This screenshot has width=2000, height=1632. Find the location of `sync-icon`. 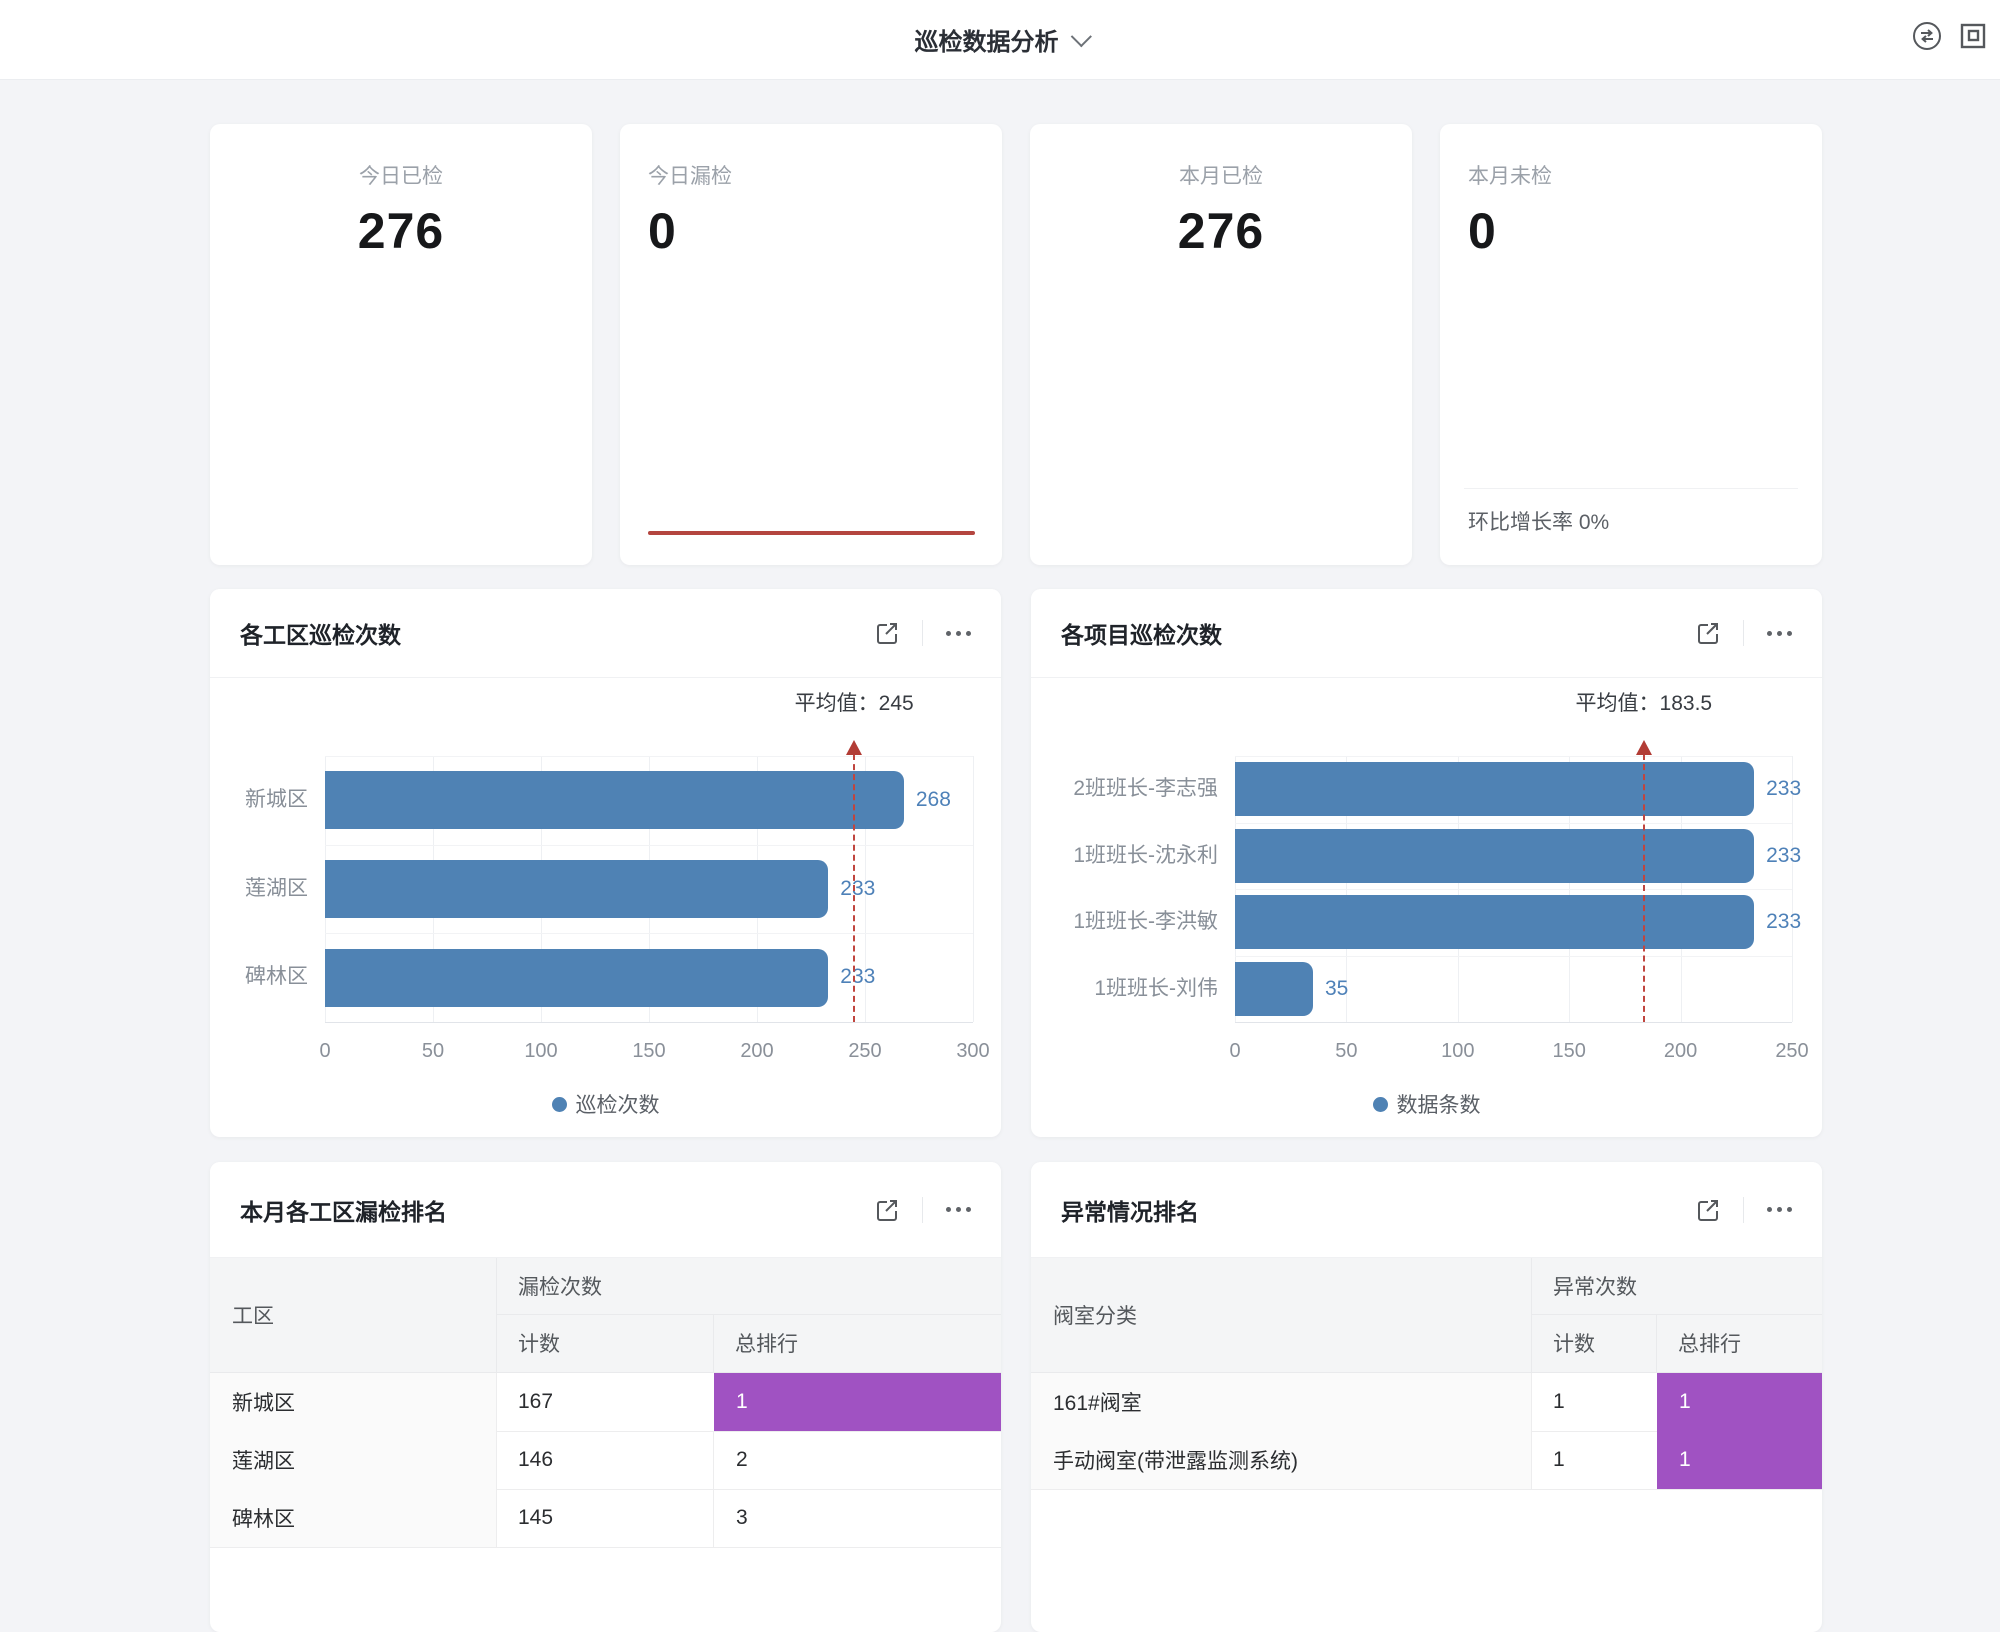

sync-icon is located at coordinates (1927, 36).